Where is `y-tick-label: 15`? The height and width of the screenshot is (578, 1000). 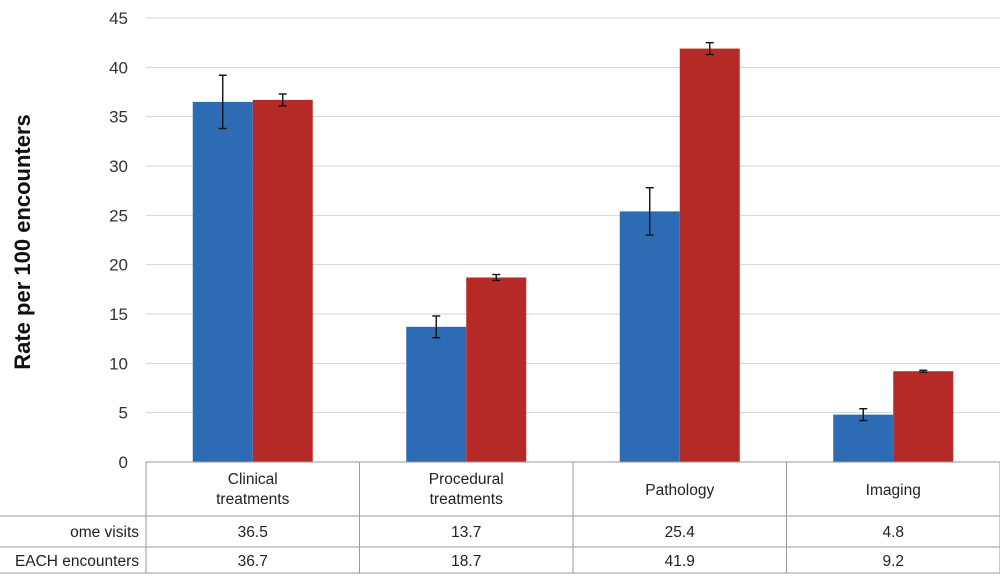
y-tick-label: 15 is located at coordinates (118, 314).